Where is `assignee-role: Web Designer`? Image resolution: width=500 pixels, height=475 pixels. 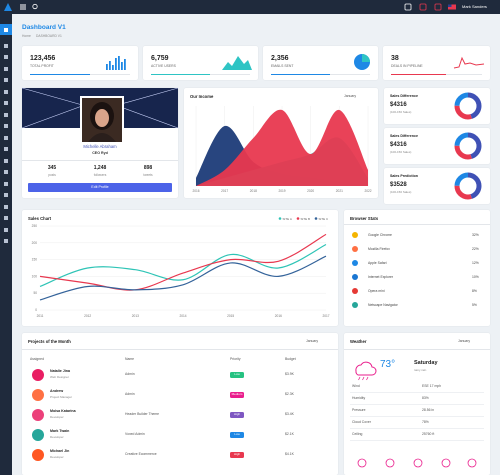 assignee-role: Web Designer is located at coordinates (59, 377).